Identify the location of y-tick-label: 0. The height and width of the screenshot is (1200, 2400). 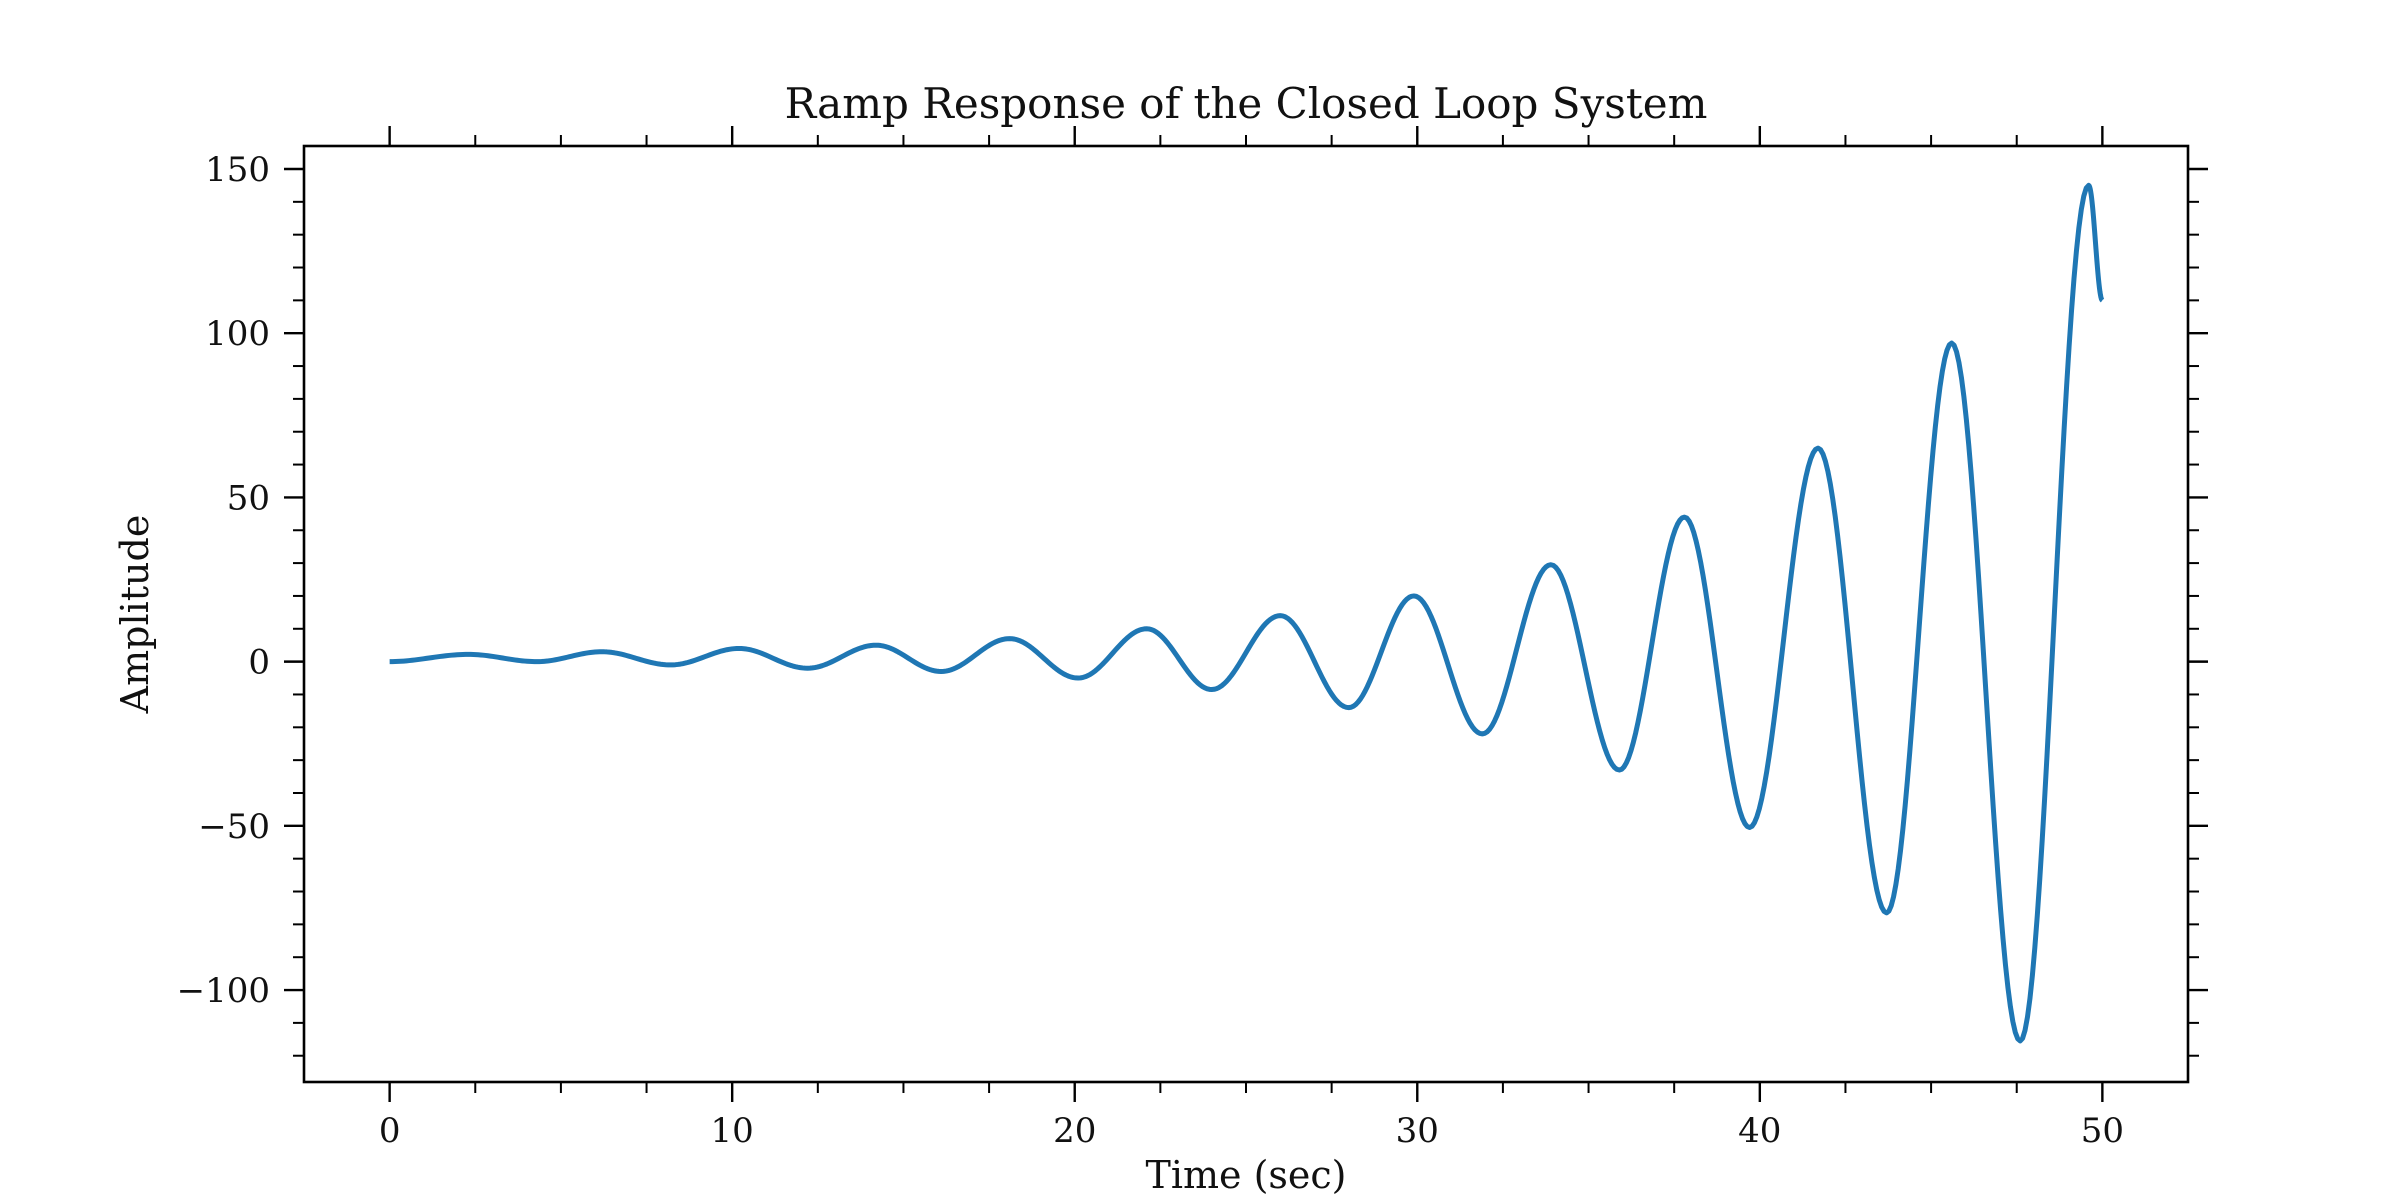
(259, 663).